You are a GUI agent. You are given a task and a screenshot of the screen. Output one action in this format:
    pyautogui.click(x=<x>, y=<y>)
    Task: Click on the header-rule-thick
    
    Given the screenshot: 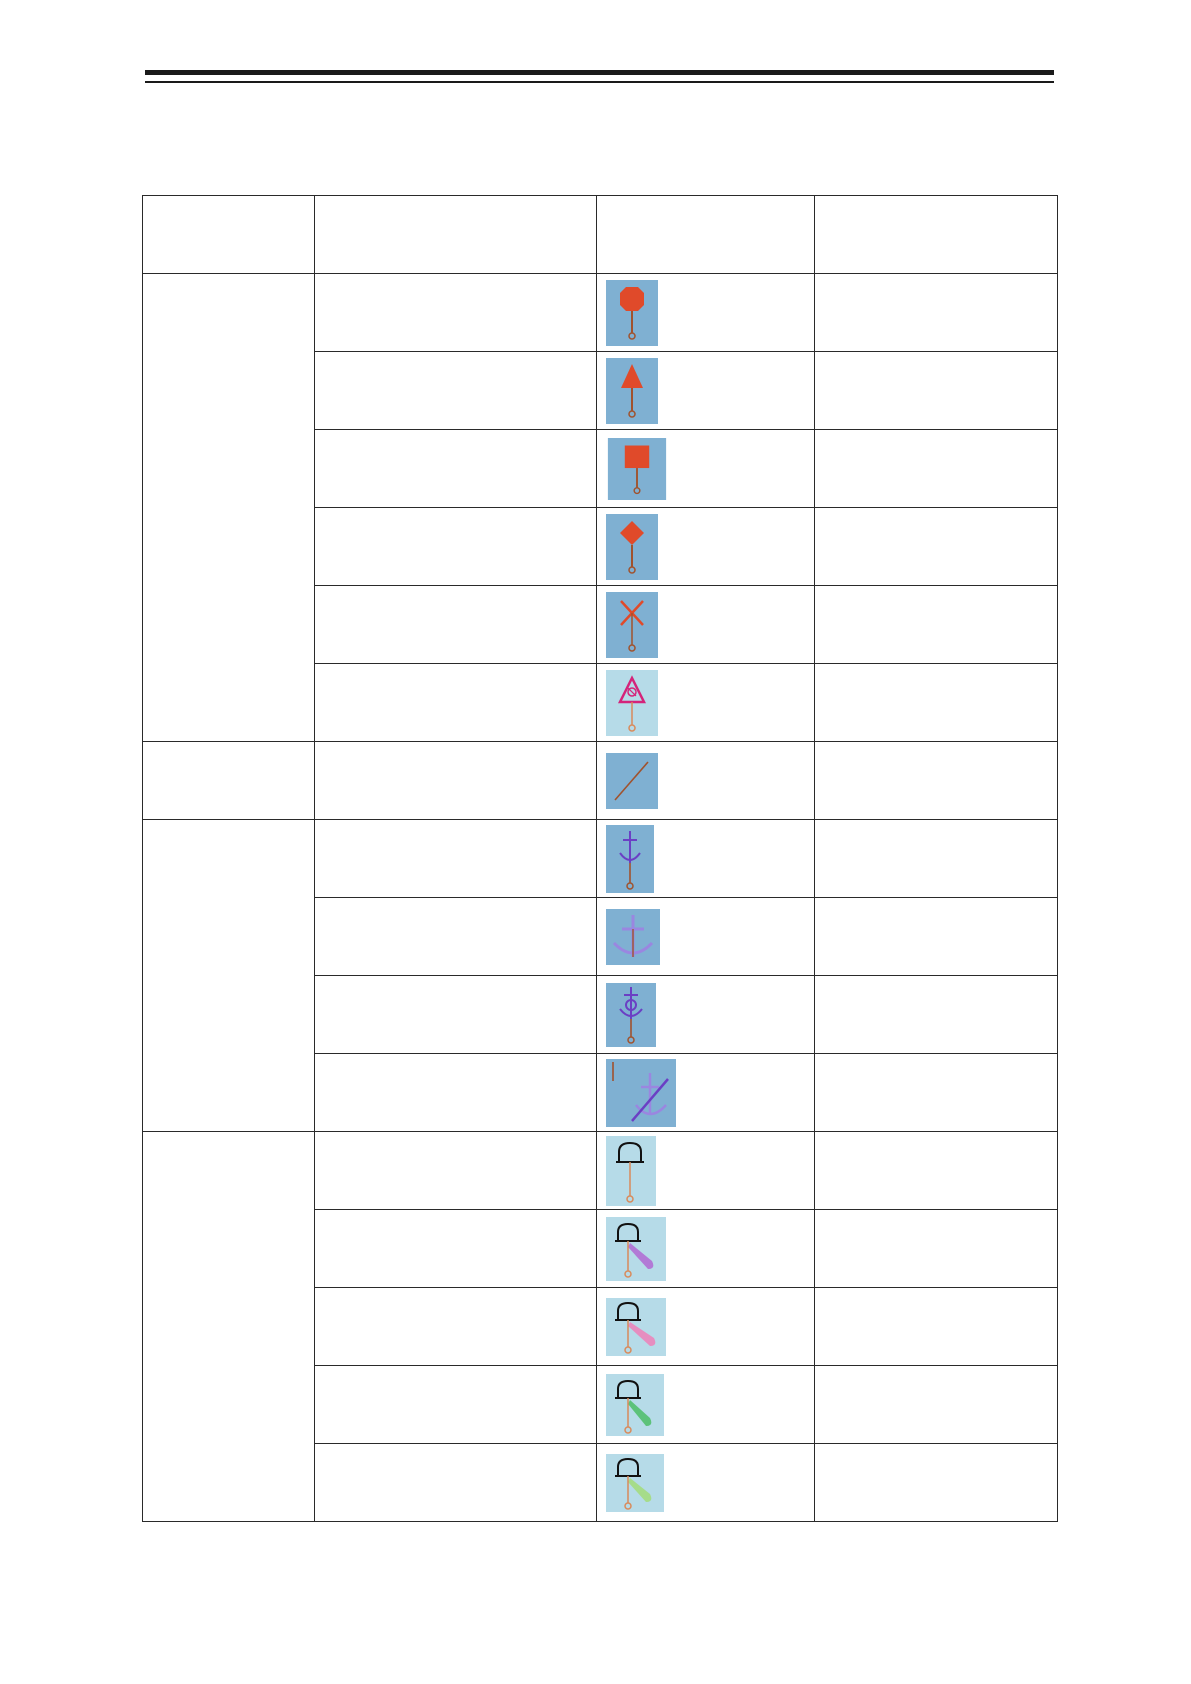 What is the action you would take?
    pyautogui.click(x=599, y=72)
    